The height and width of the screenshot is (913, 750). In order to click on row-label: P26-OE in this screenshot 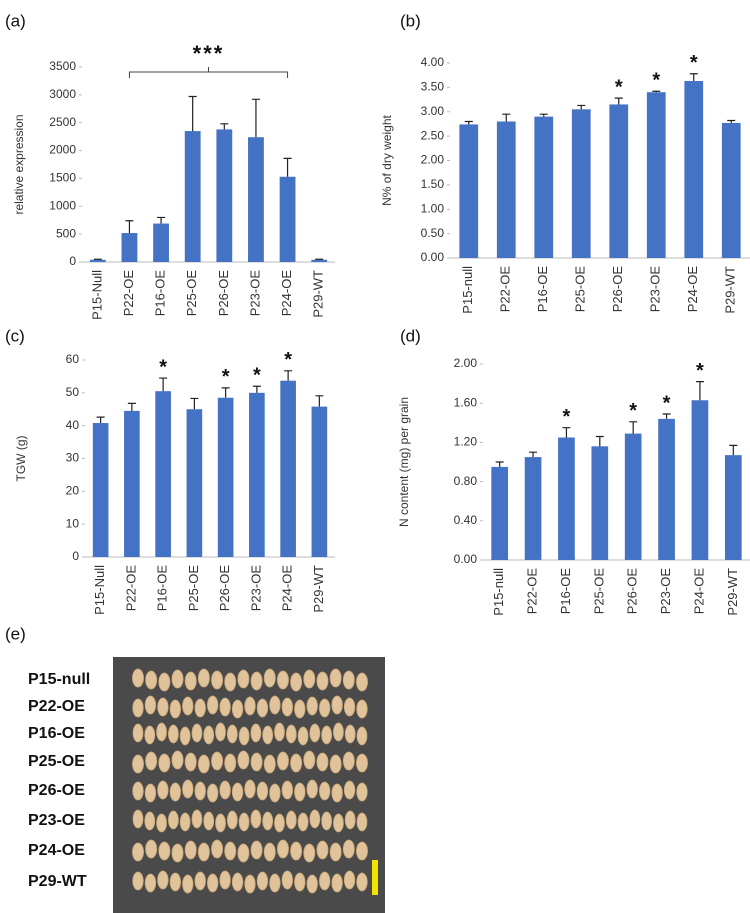, I will do `click(56, 790)`.